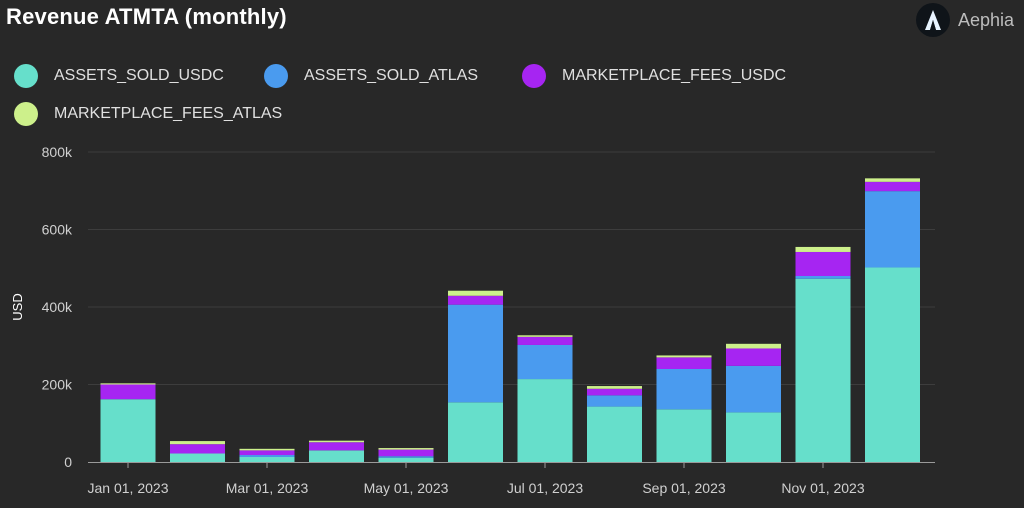 This screenshot has width=1024, height=508. Describe the element at coordinates (57, 152) in the screenshot. I see `y-tick-label: 800k` at that location.